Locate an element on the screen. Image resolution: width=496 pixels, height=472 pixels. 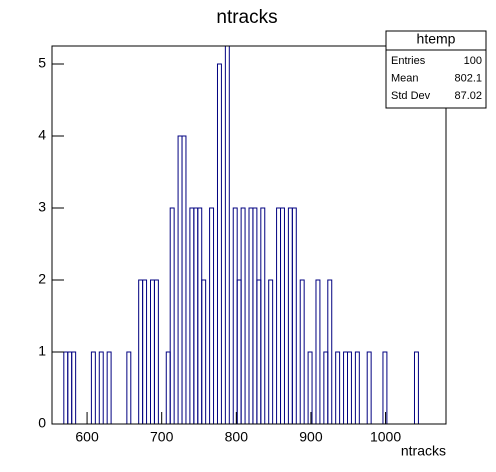
stats-label: Mean is located at coordinates (405, 78).